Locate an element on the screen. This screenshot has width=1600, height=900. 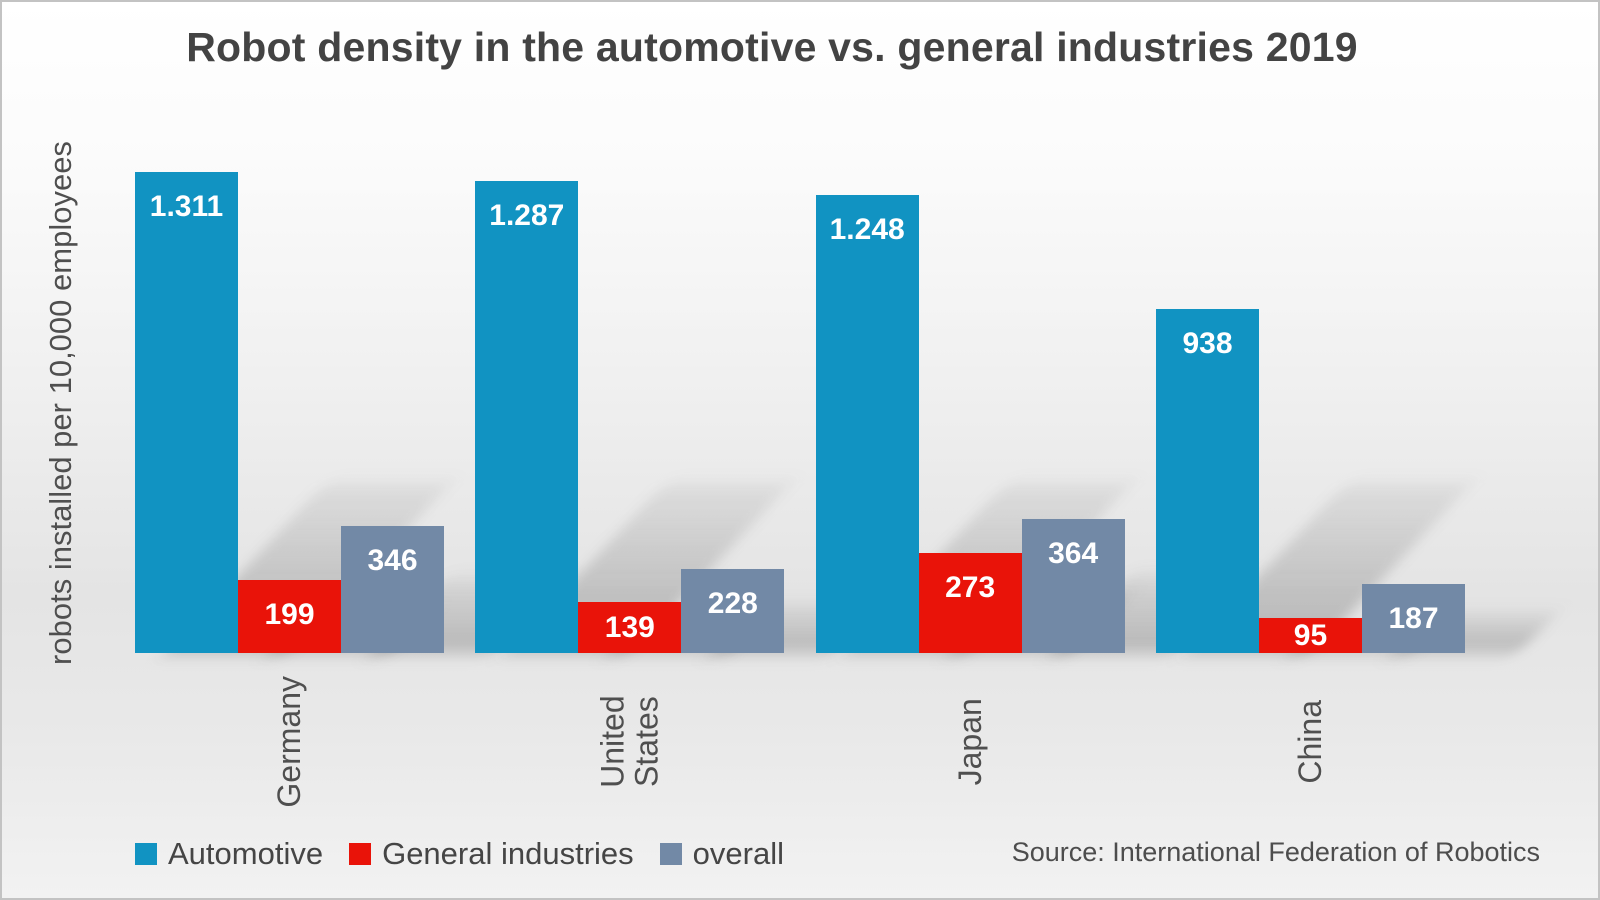
bar-value-label: 938 is located at coordinates (1207, 343).